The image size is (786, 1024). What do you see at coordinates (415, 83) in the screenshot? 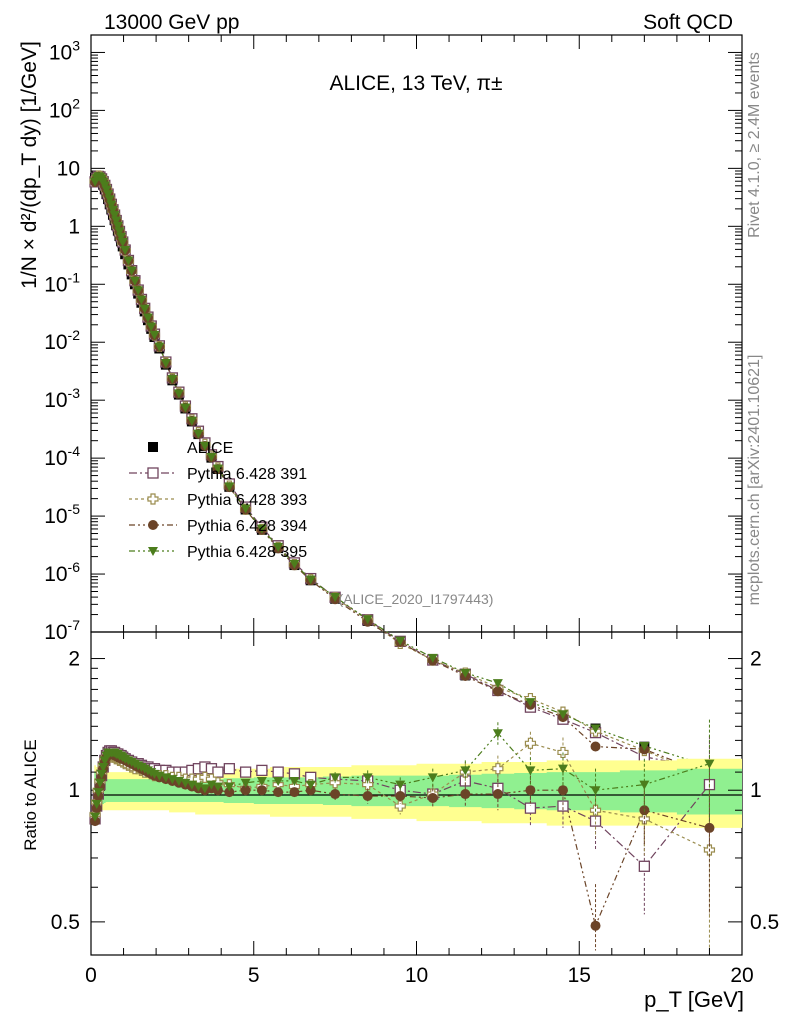
I see `chart-title: ALICE, 13 TeV, π±` at bounding box center [415, 83].